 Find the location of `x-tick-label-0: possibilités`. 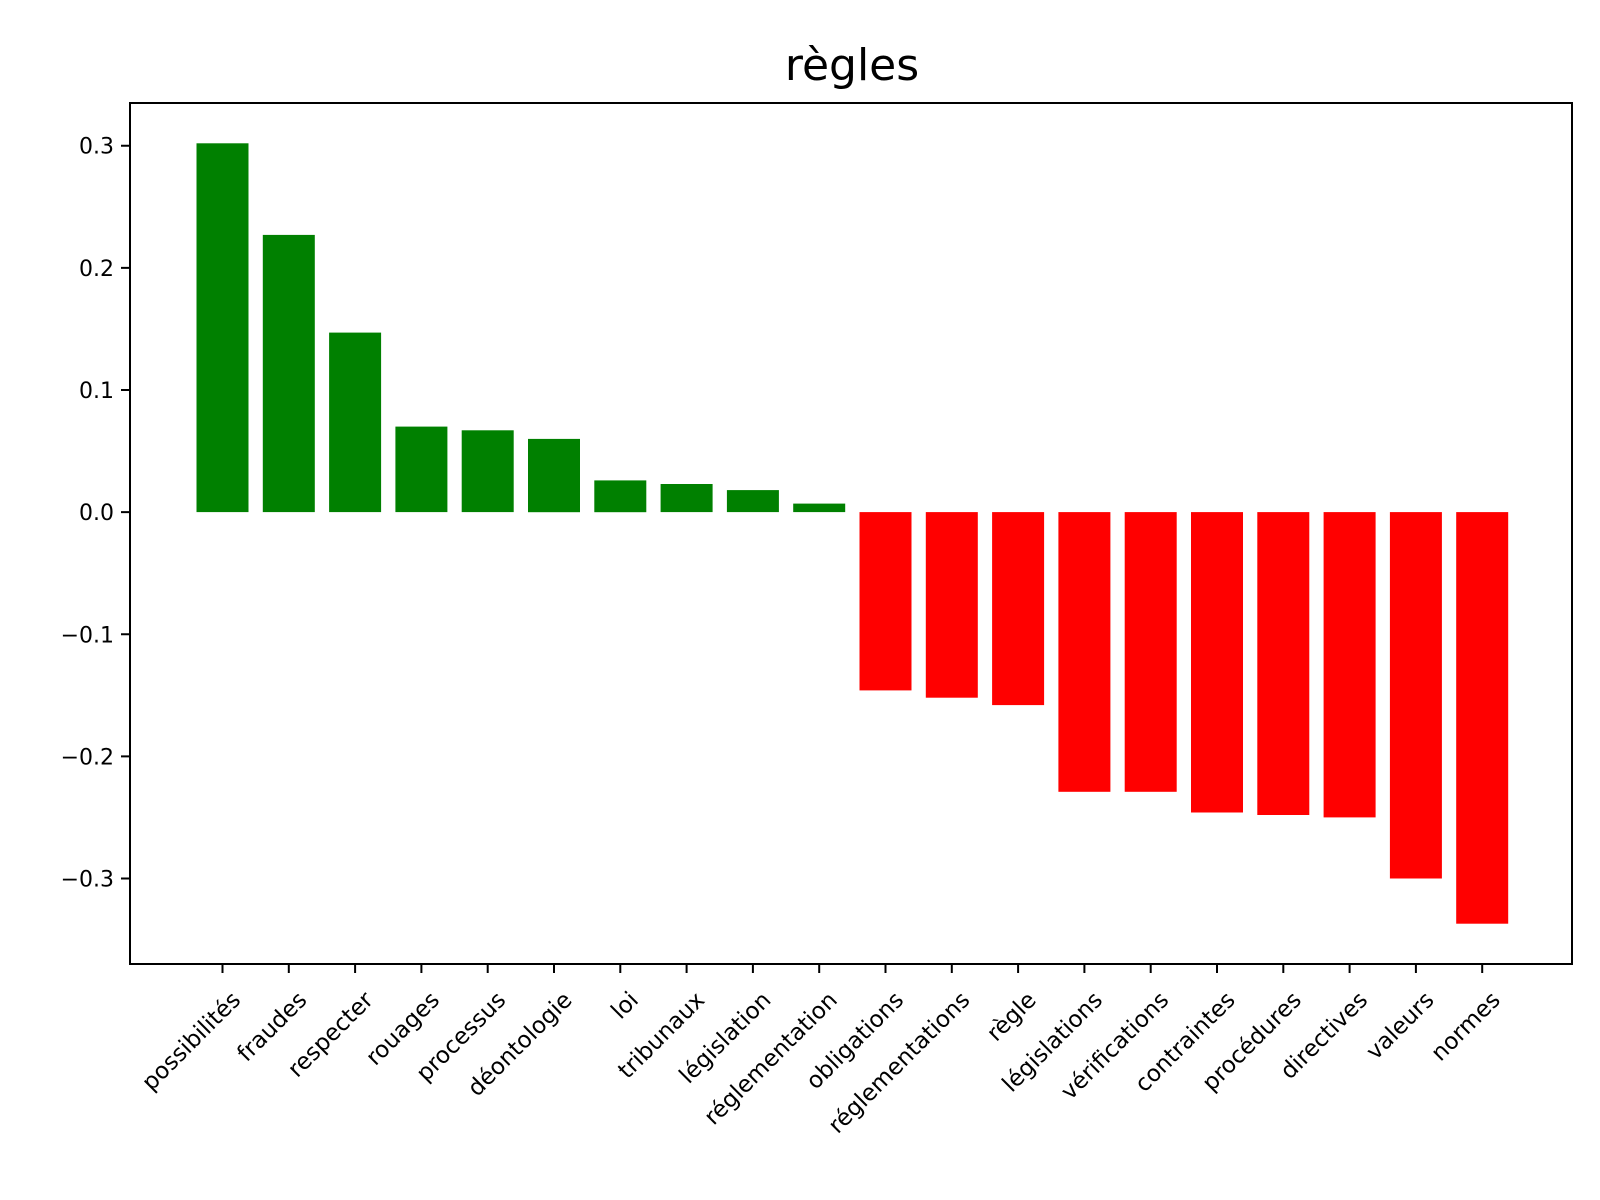

x-tick-label-0: possibilités is located at coordinates (191, 1041).